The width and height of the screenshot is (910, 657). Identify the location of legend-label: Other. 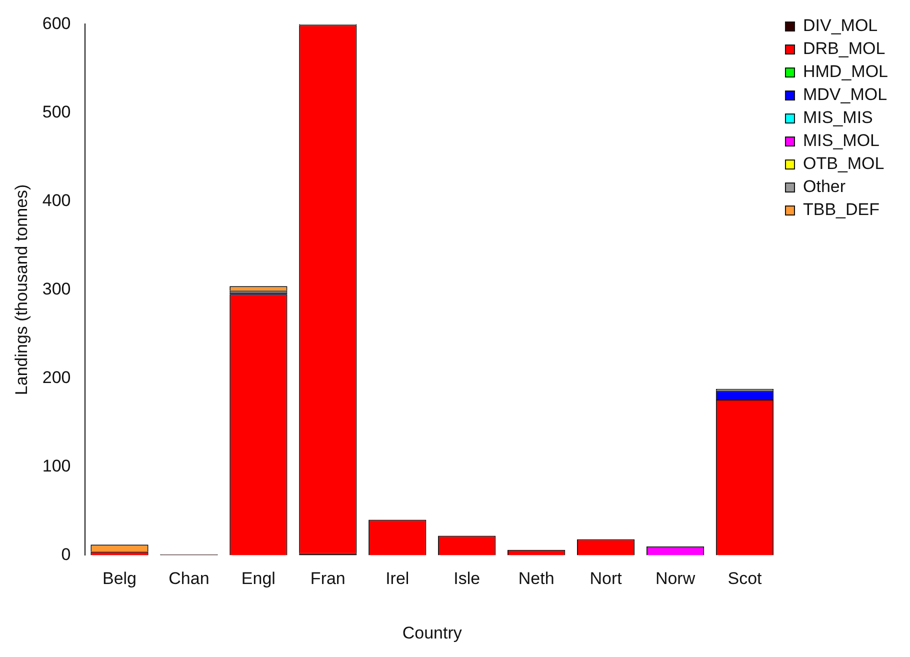
(824, 186).